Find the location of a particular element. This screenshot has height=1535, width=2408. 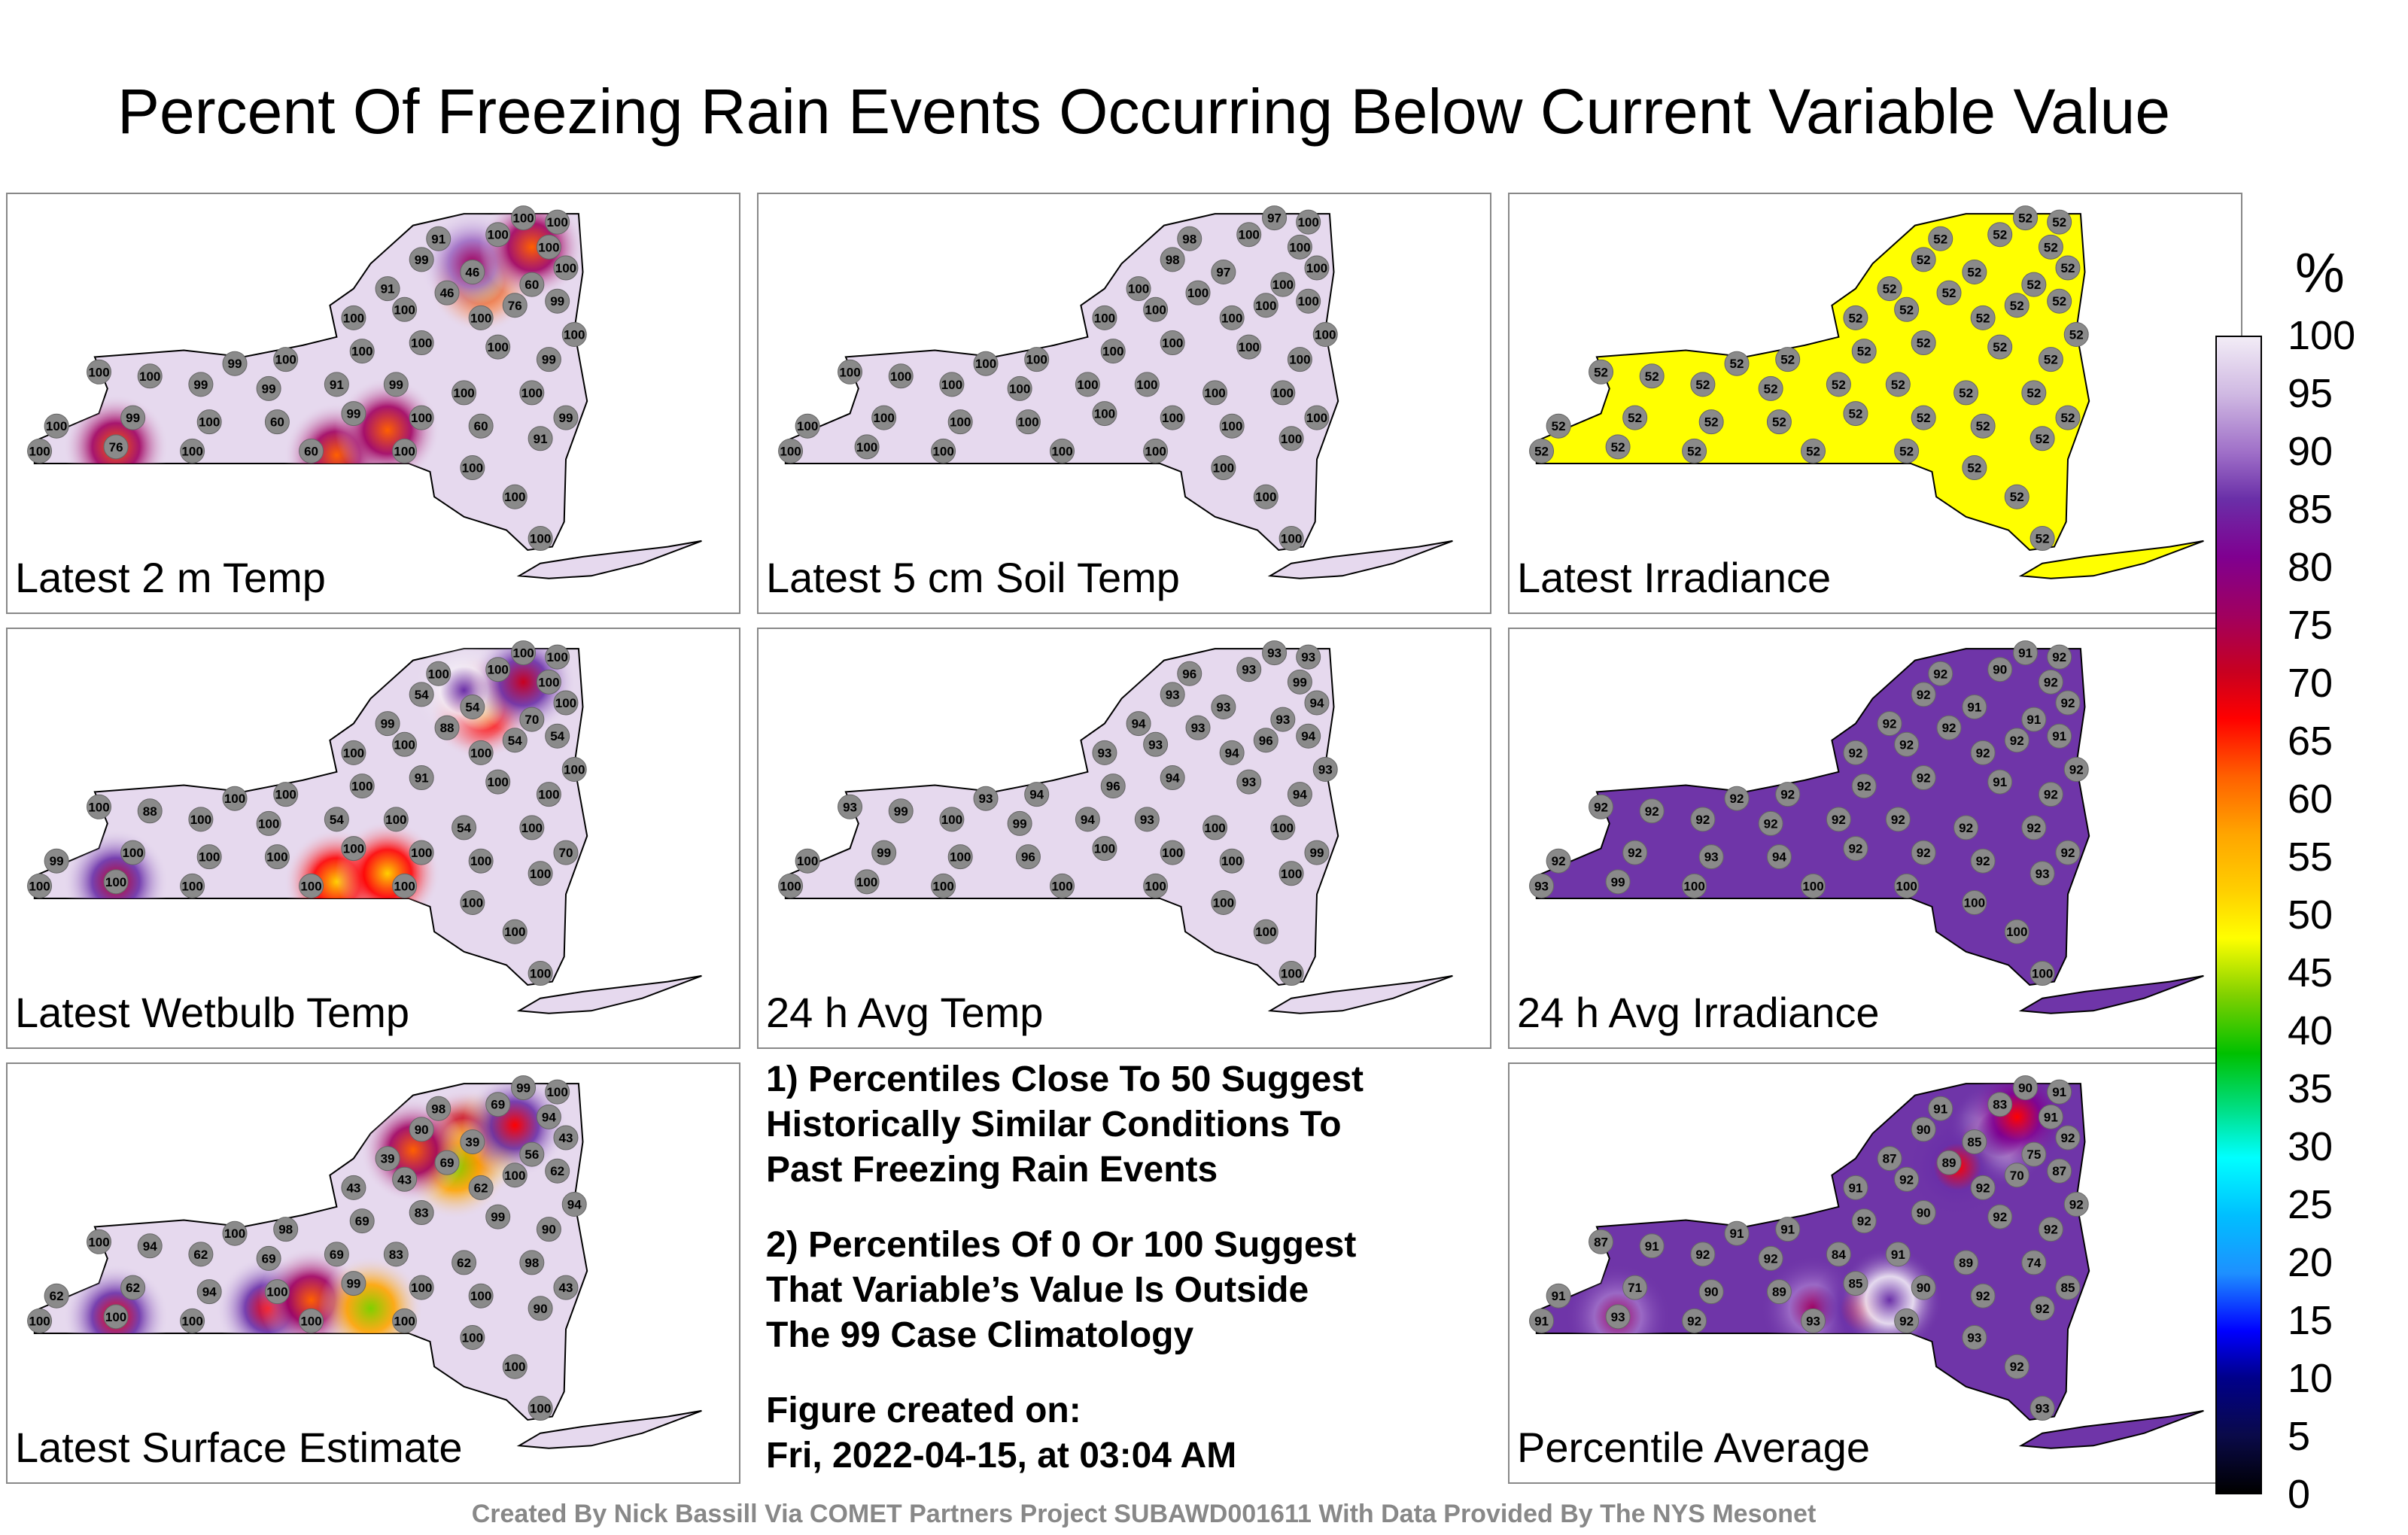

station-value-label: 98 is located at coordinates (531, 1263).